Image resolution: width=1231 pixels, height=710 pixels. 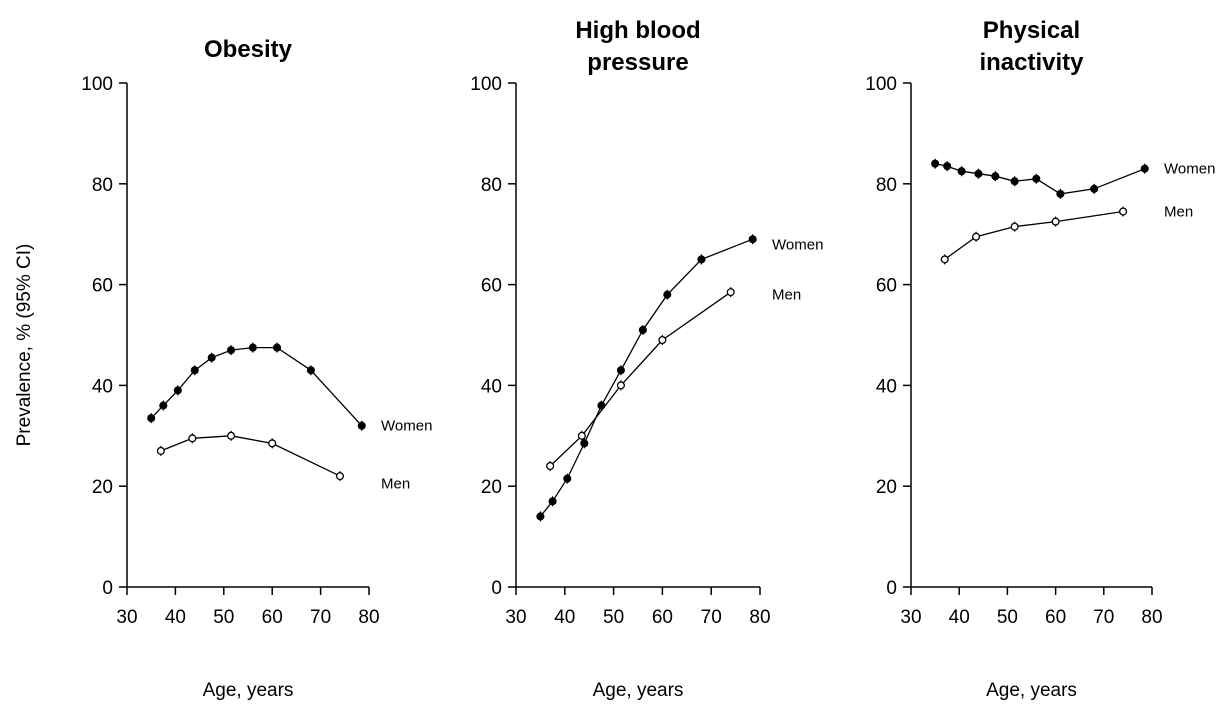 What do you see at coordinates (248, 49) in the screenshot?
I see `chart-title-line: Obesity` at bounding box center [248, 49].